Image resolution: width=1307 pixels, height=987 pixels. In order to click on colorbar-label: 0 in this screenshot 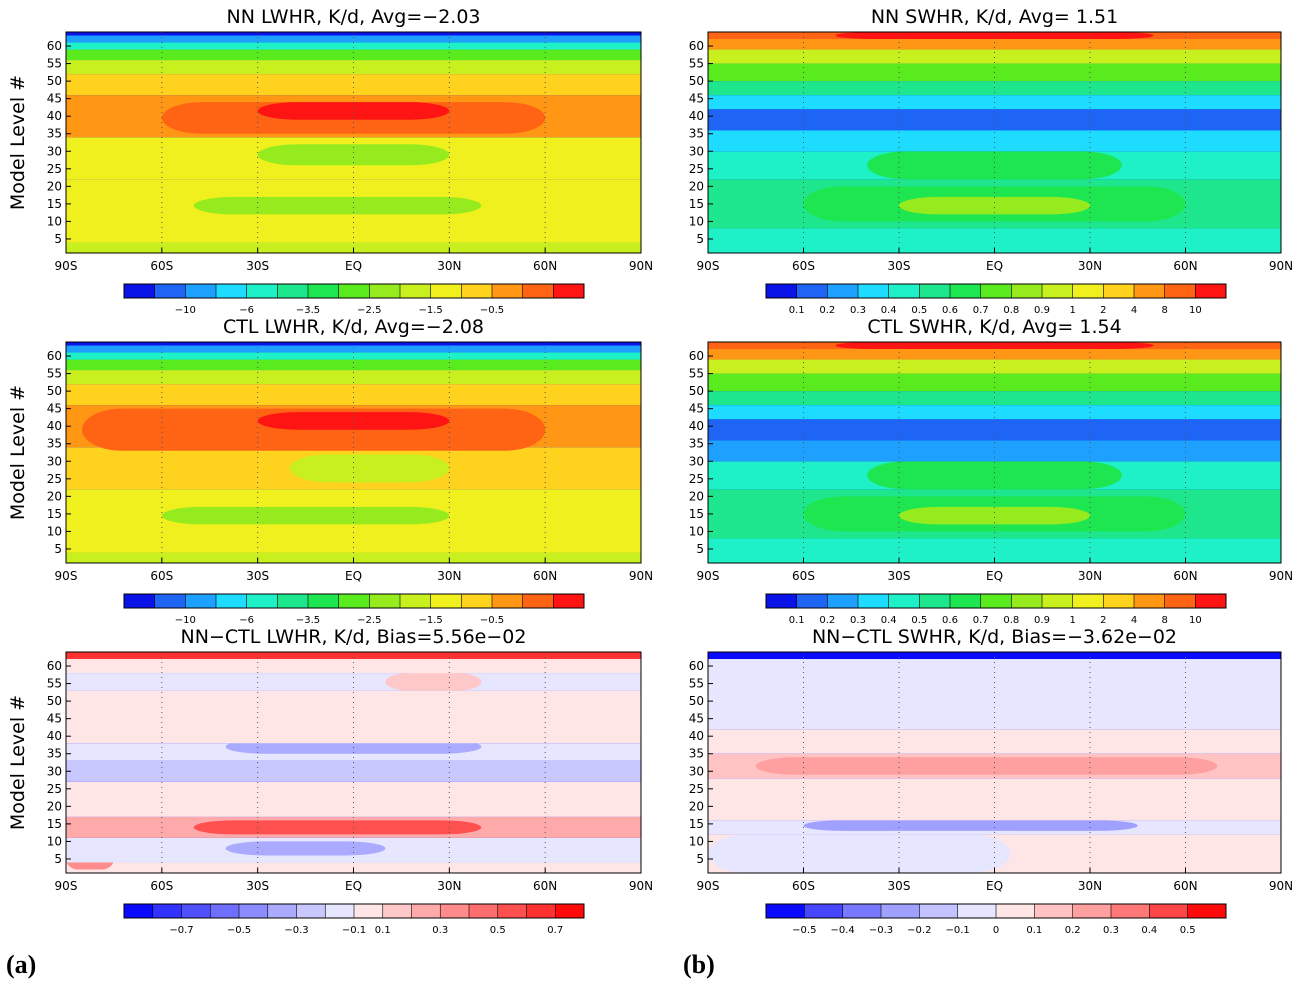, I will do `click(996, 930)`.